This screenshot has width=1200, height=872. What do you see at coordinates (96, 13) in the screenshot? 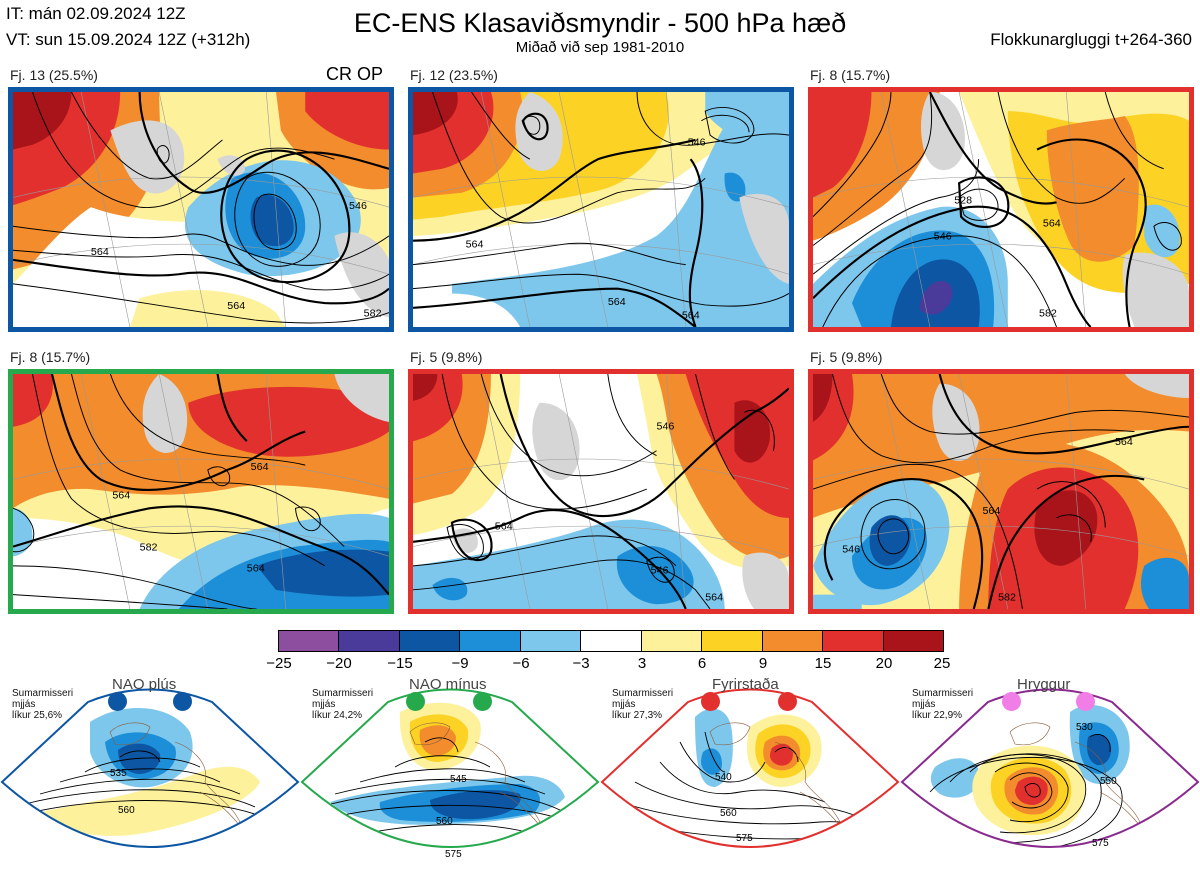
I see `initial-time: IT: mán 02.09.2024 12Z` at bounding box center [96, 13].